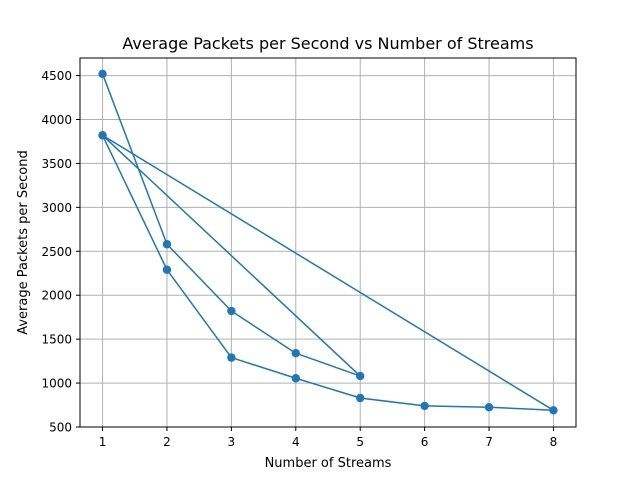 Image resolution: width=640 pixels, height=480 pixels. I want to click on x-tick-label: 4, so click(296, 442).